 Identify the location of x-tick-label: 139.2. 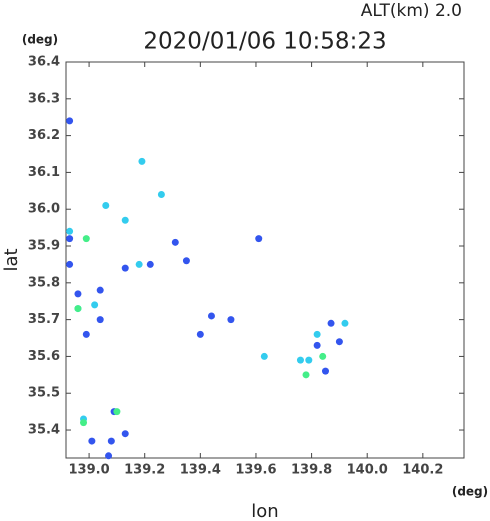
(144, 470).